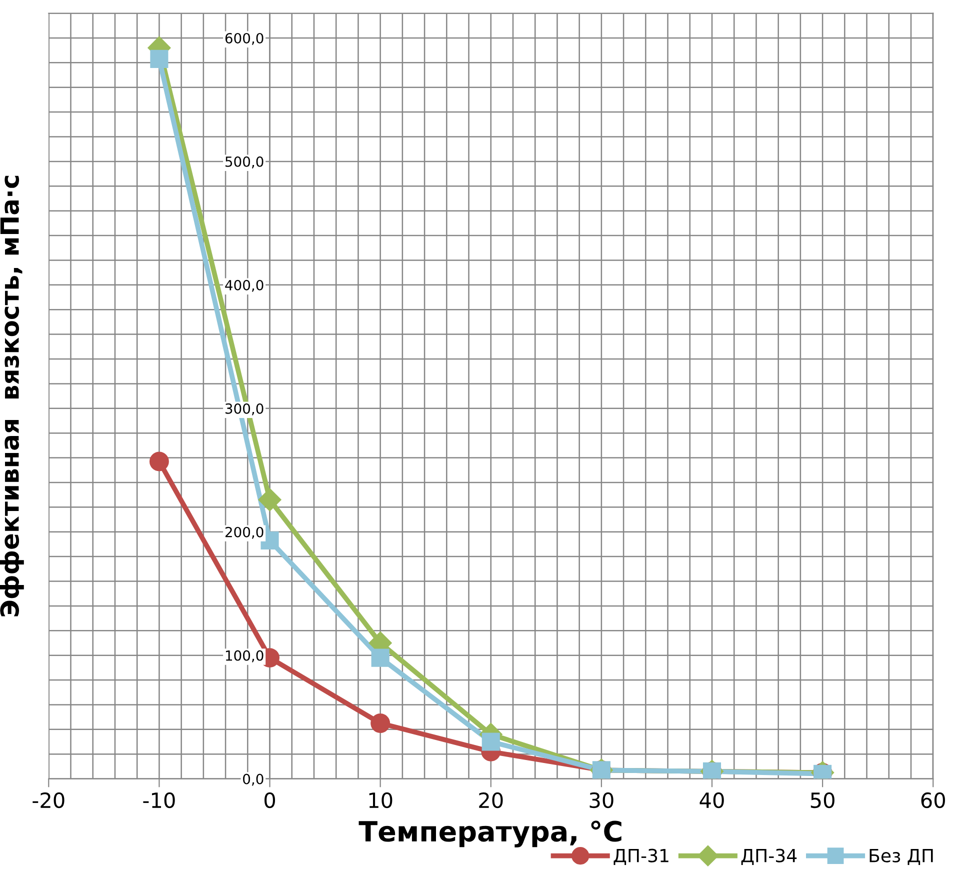 This screenshot has width=973, height=885. Describe the element at coordinates (12, 396) in the screenshot. I see `y-axis-title: Эффективная вязкость, мПа·с` at that location.